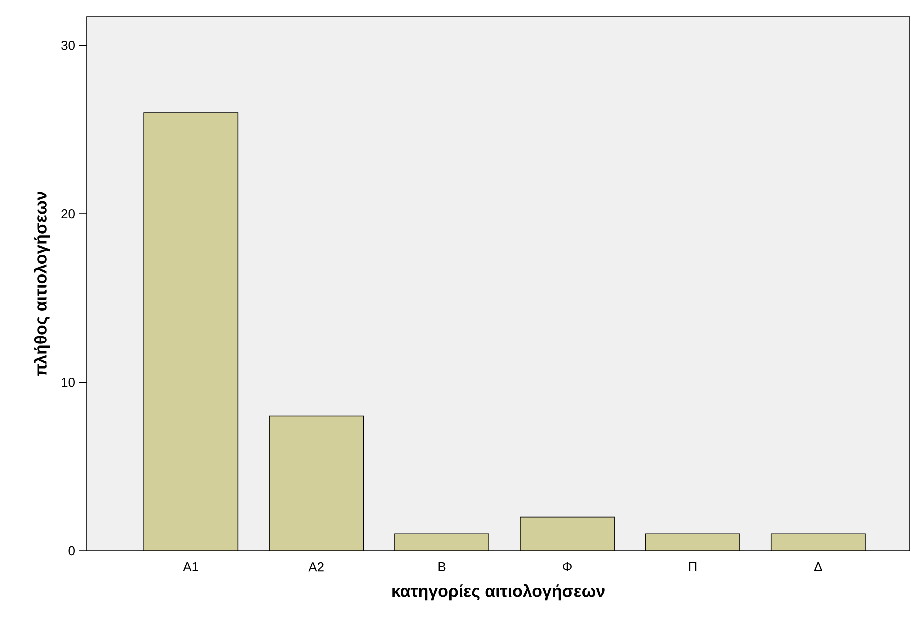 The height and width of the screenshot is (635, 911). What do you see at coordinates (567, 567) in the screenshot?
I see `x-tick-label: Φ` at bounding box center [567, 567].